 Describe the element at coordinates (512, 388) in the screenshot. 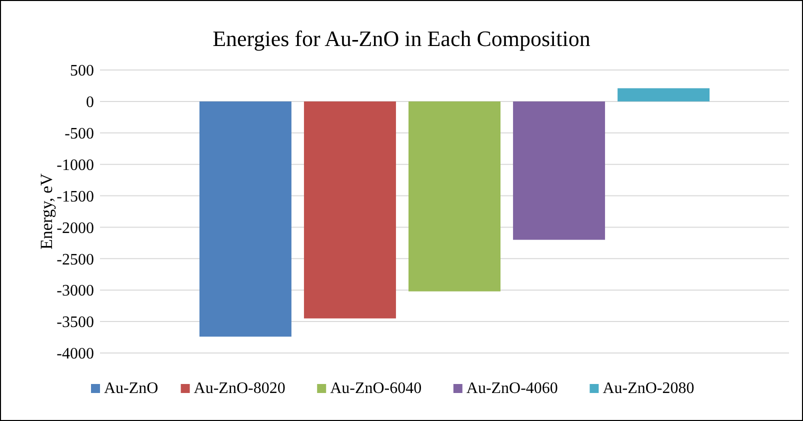

I see `legend-label: Au-ZnO-4060` at that location.